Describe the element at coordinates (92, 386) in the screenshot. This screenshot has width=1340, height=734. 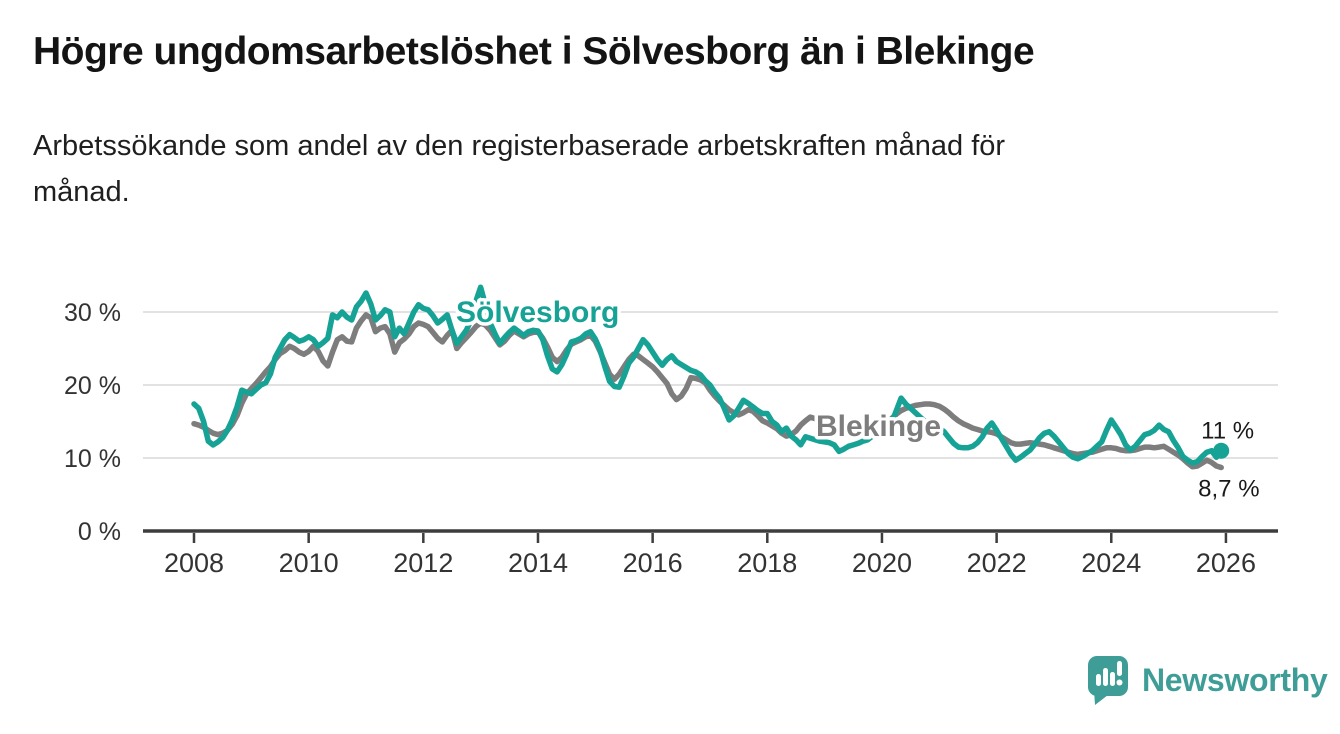
I see `y-tick-label: 20 %` at that location.